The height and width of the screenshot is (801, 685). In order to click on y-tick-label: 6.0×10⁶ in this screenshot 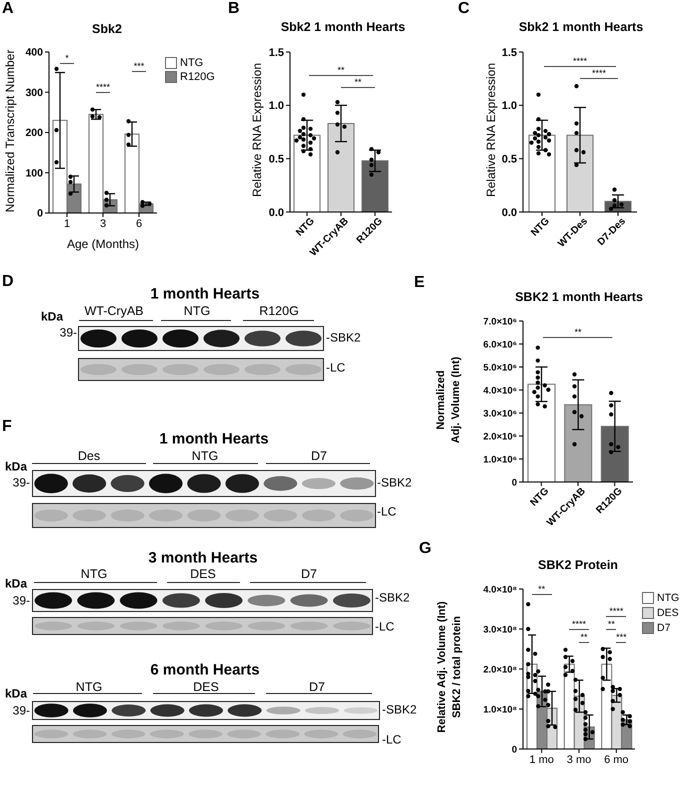, I will do `click(500, 344)`.